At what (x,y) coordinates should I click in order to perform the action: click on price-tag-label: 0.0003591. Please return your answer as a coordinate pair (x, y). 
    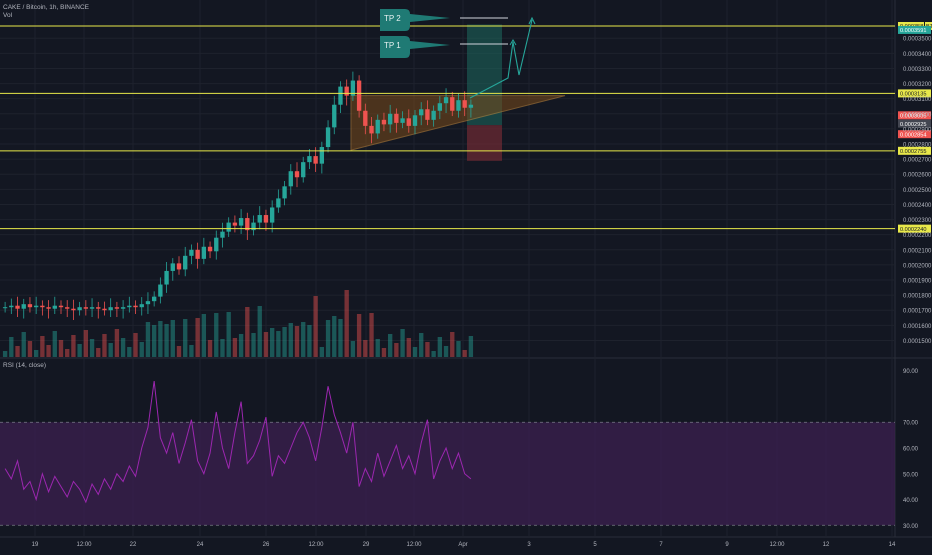
    Looking at the image, I should click on (913, 31).